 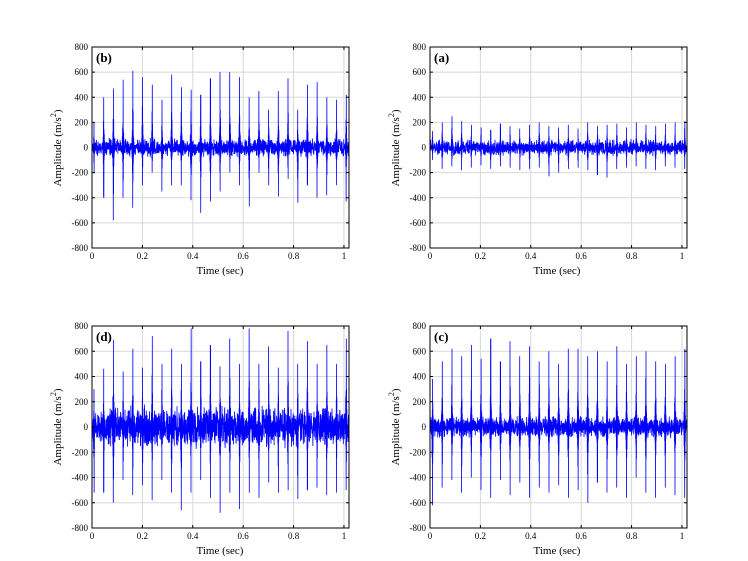 What do you see at coordinates (441, 57) in the screenshot?
I see `panel-label: (a)` at bounding box center [441, 57].